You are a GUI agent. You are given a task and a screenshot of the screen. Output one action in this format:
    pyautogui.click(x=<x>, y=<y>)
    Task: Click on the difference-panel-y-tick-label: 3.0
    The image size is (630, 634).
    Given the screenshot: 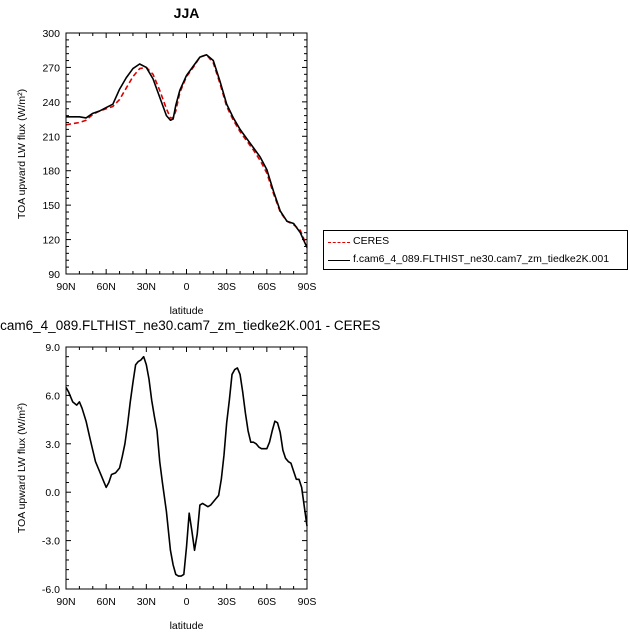 What is the action you would take?
    pyautogui.click(x=52, y=445)
    